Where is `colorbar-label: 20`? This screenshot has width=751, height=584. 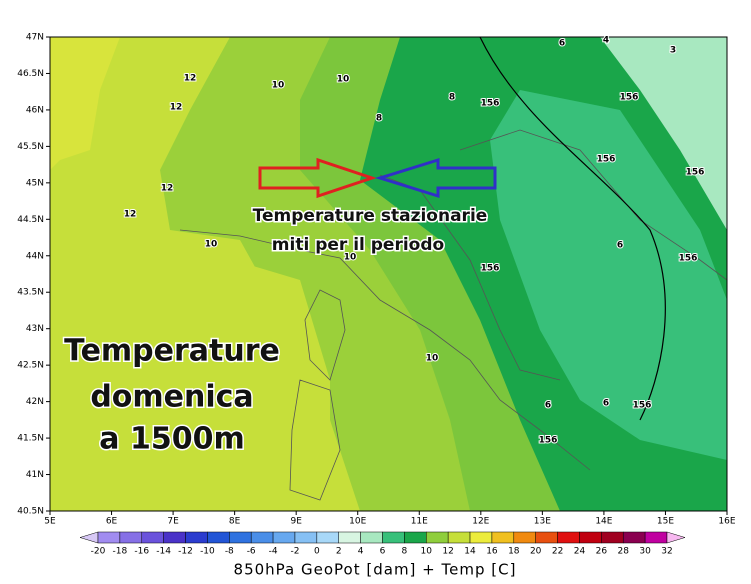 colorbar-label: 20 is located at coordinates (536, 552).